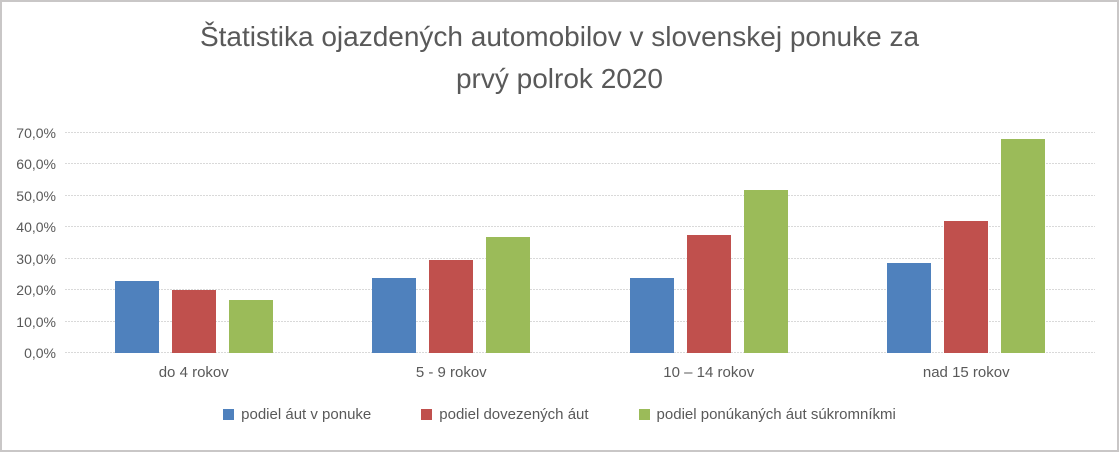  Describe the element at coordinates (966, 372) in the screenshot. I see `x-axis-category-label: nad 15 rokov` at that location.